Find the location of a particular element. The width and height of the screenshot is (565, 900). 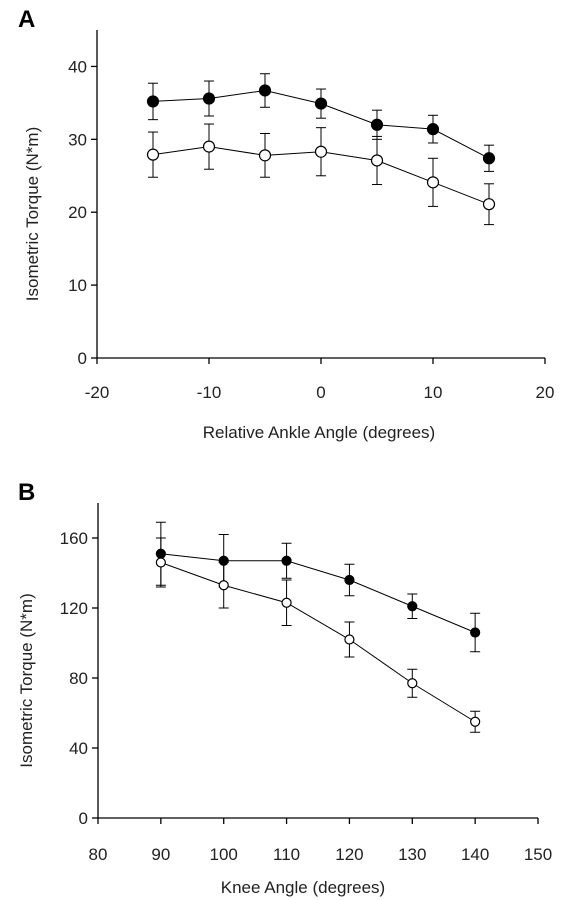

y-tick-label: 30 is located at coordinates (77, 139).